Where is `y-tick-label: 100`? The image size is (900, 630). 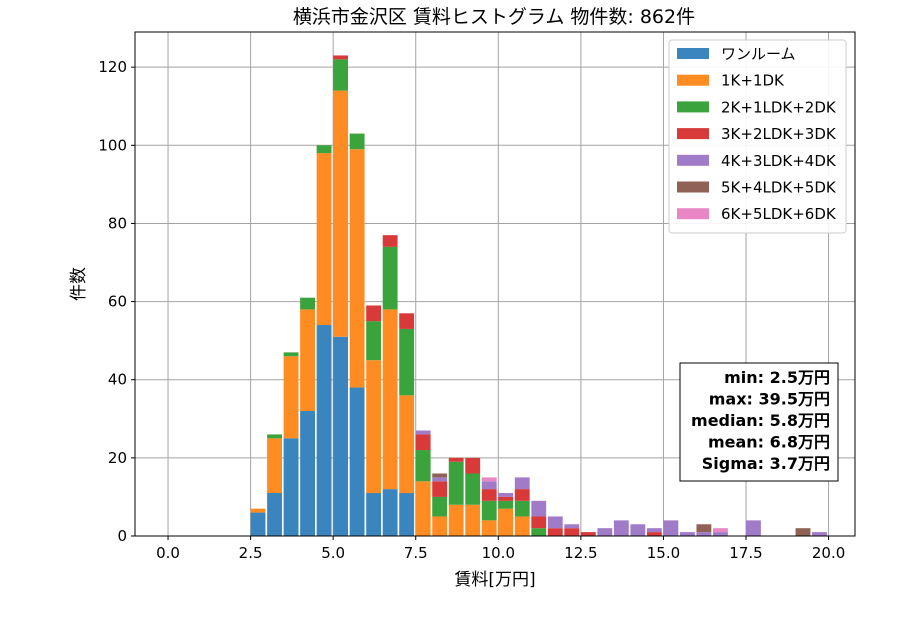
y-tick-label: 100 is located at coordinates (112, 145).